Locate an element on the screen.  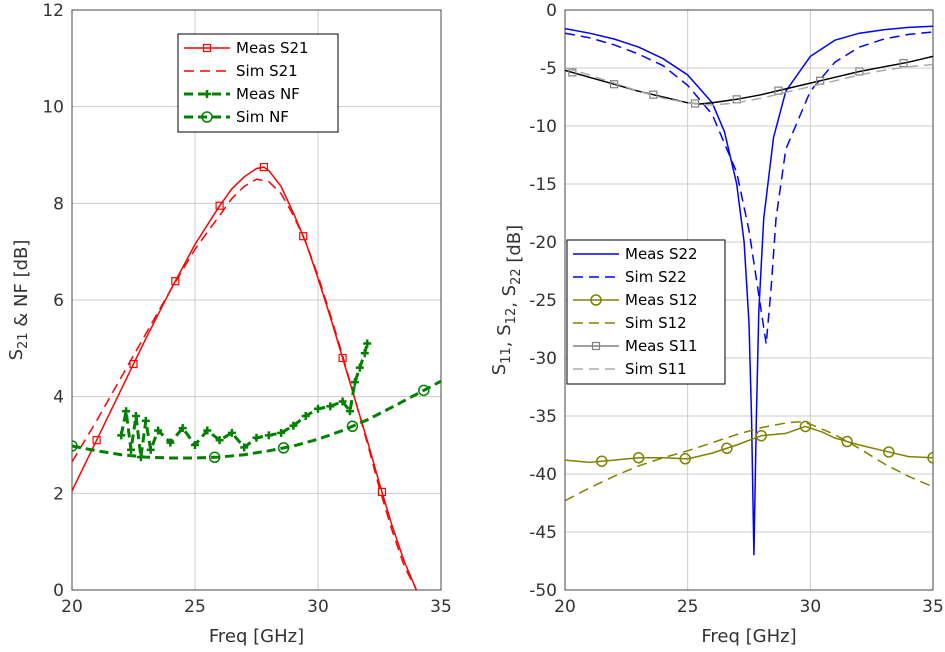
series-line-meas-nf is located at coordinates (244, 400).